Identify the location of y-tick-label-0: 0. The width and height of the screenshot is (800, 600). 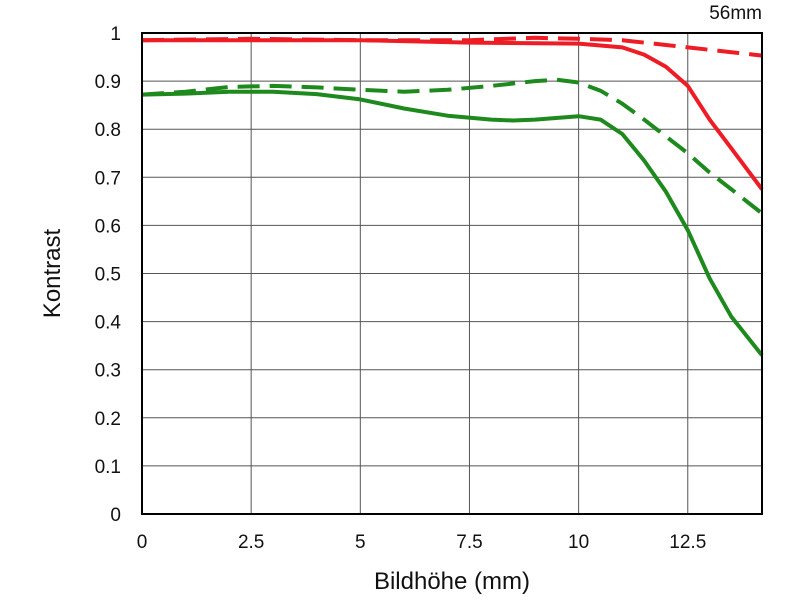
(115, 515).